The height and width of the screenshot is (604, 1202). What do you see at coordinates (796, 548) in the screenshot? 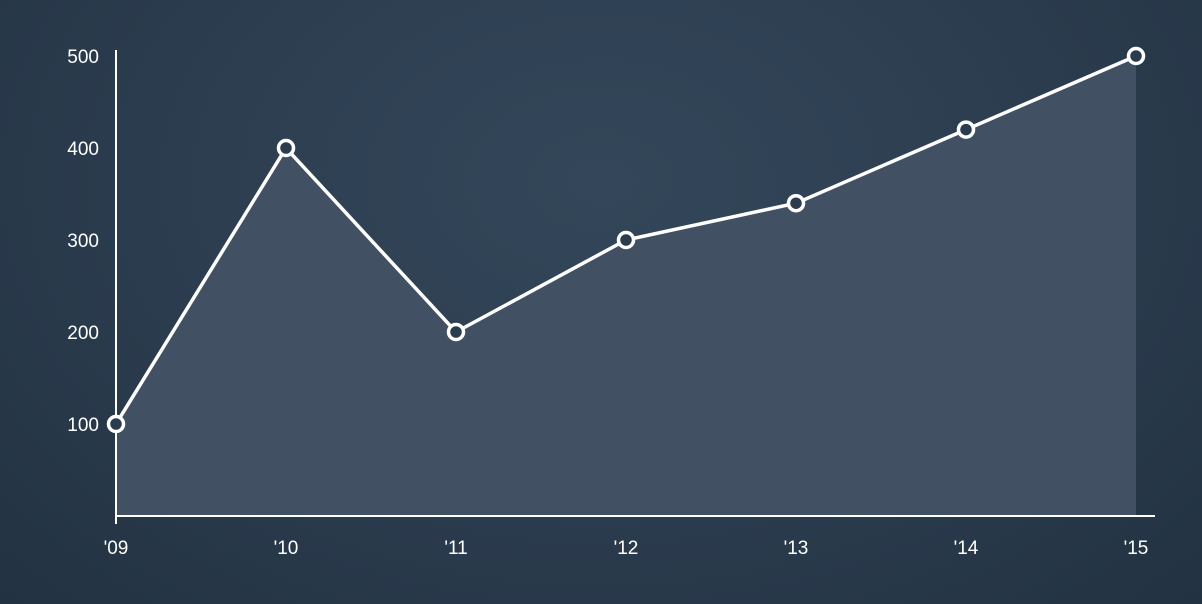
I see `x-tick-label: '13` at bounding box center [796, 548].